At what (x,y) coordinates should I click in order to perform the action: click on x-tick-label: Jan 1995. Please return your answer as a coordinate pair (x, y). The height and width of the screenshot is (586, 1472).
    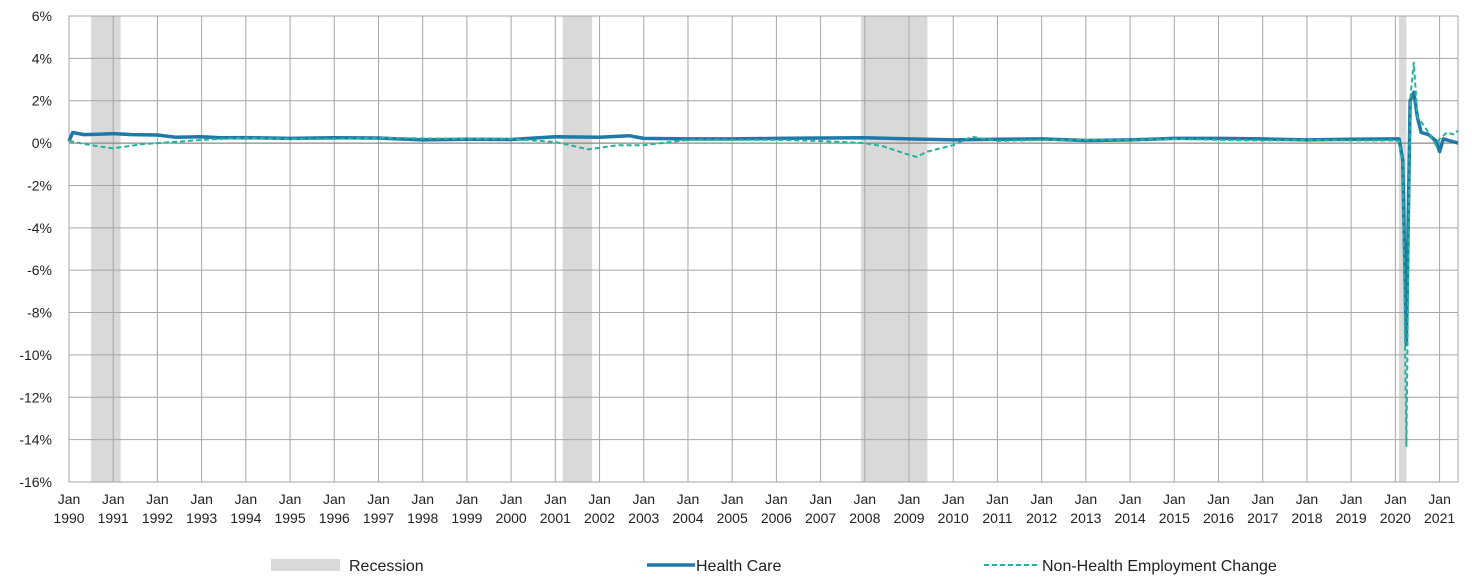
    Looking at the image, I should click on (289, 508).